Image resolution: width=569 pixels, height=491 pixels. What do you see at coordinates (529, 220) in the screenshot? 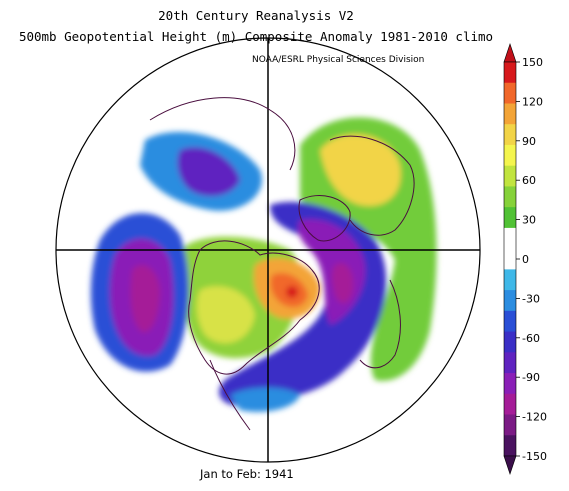
I see `colorbar-label: 30` at bounding box center [529, 220].